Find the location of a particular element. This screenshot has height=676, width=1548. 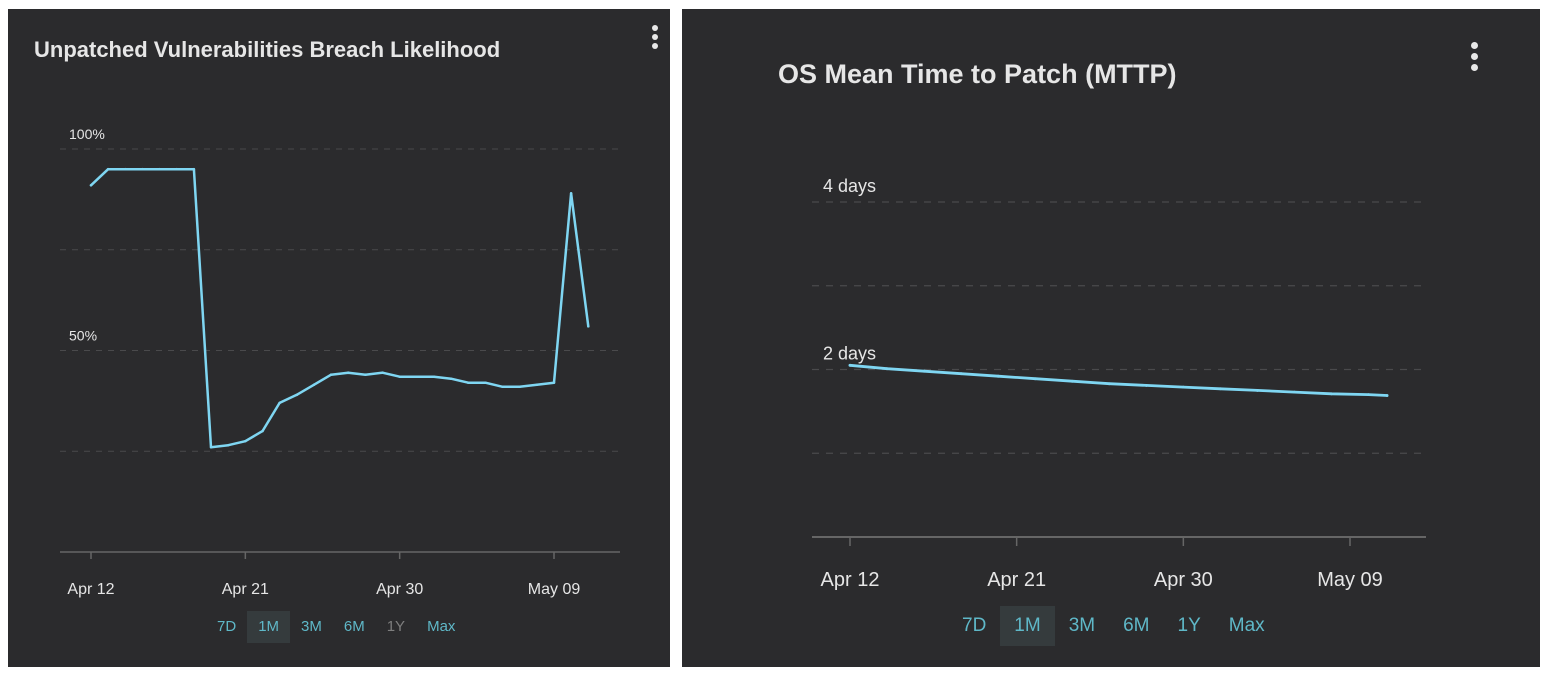

y-tick-label: 100% is located at coordinates (87, 134).